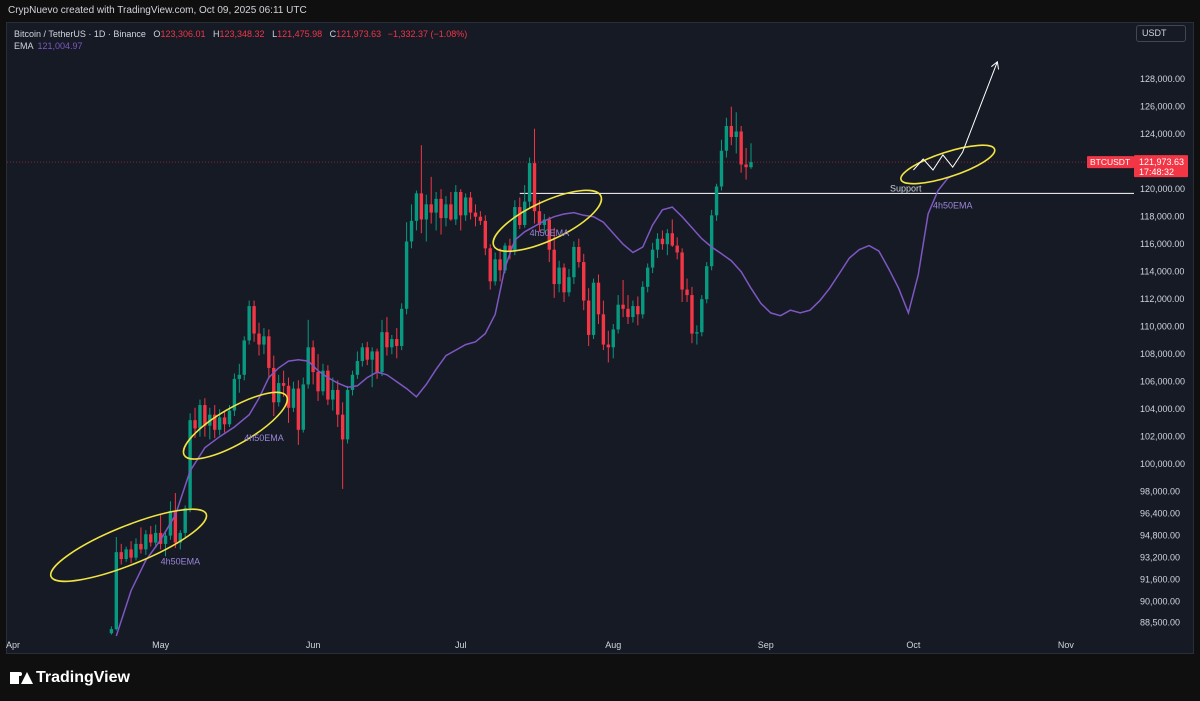 Image resolution: width=1200 pixels, height=701 pixels. Describe the element at coordinates (1160, 558) in the screenshot. I see `y-tick-label: 93,200.00` at that location.